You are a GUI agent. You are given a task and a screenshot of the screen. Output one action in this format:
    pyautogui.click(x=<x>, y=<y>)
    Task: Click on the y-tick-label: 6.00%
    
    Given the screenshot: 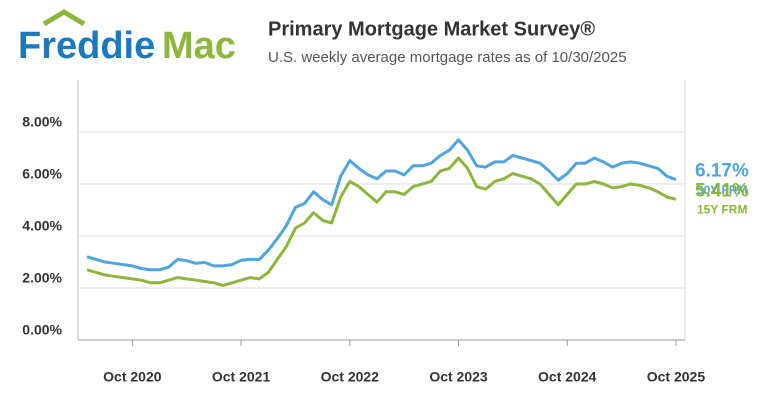 What is the action you would take?
    pyautogui.click(x=42, y=174)
    